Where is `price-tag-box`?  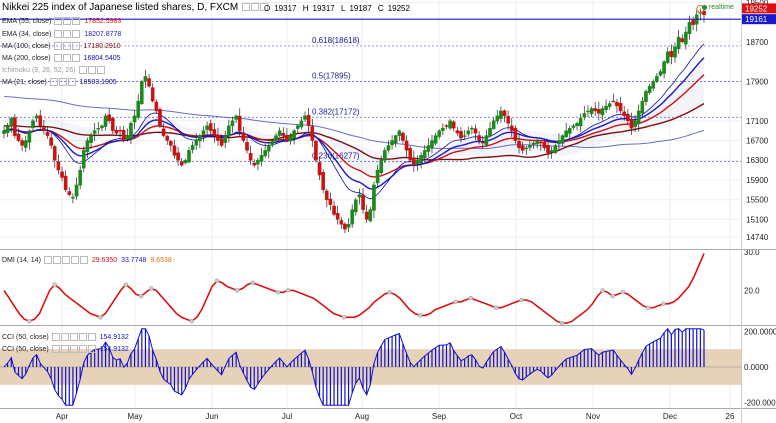
price-tag-box is located at coordinates (758, 8).